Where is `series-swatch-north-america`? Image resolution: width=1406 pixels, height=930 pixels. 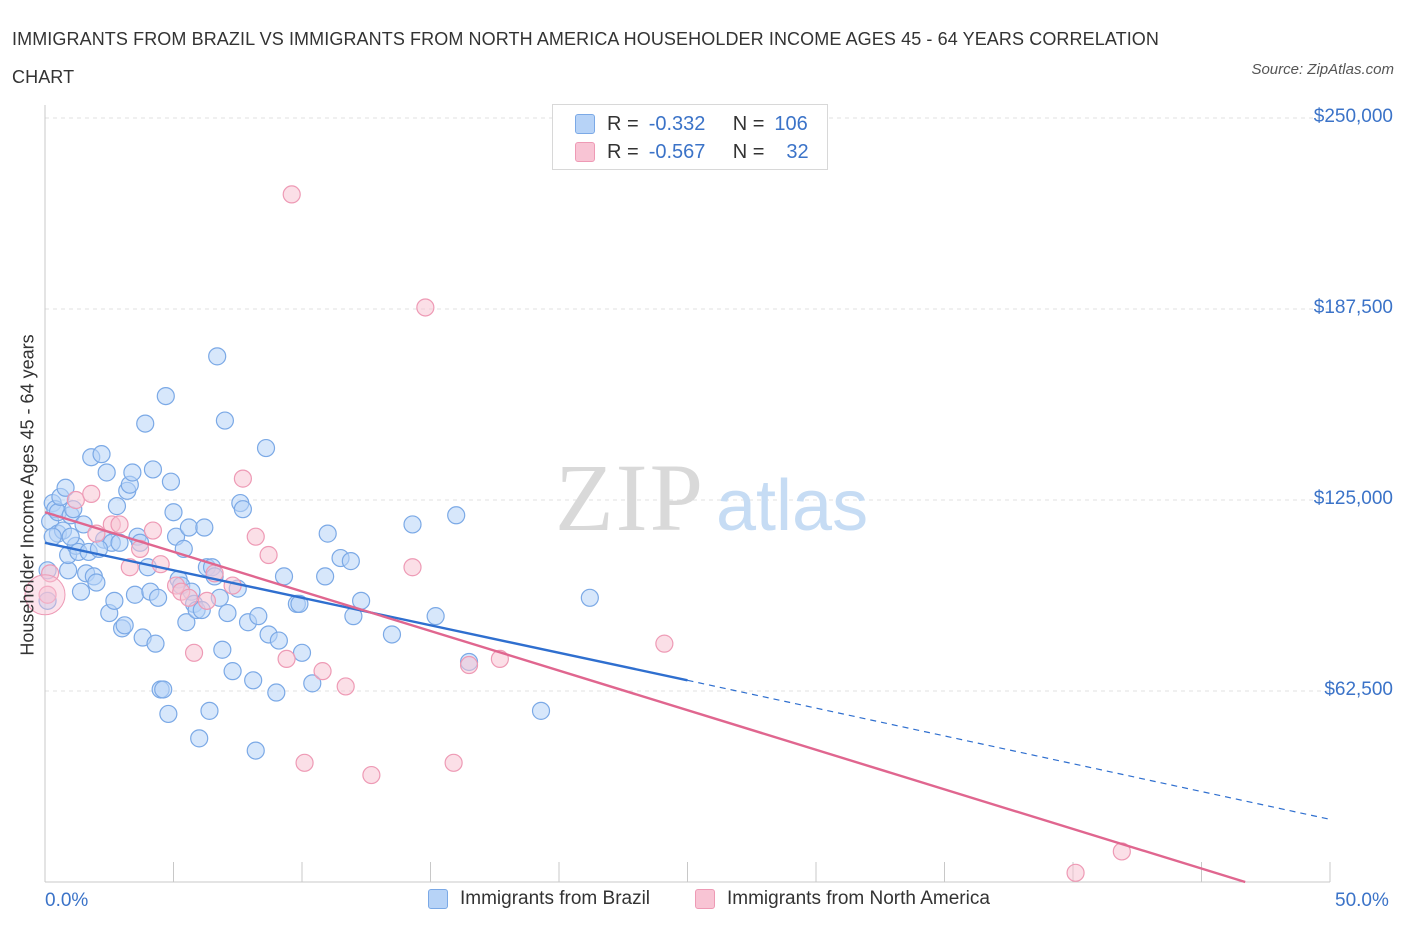 series-swatch-north-america is located at coordinates (705, 899).